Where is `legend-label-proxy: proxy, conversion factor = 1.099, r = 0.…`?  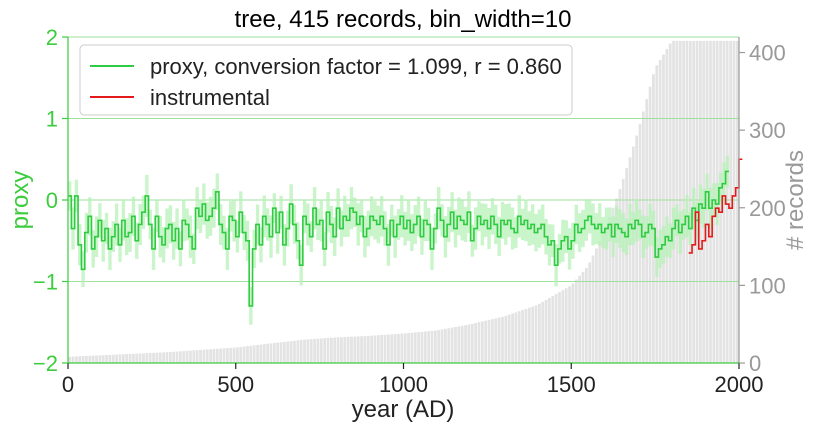 legend-label-proxy: proxy, conversion factor = 1.099, r = 0.… is located at coordinates (356, 66).